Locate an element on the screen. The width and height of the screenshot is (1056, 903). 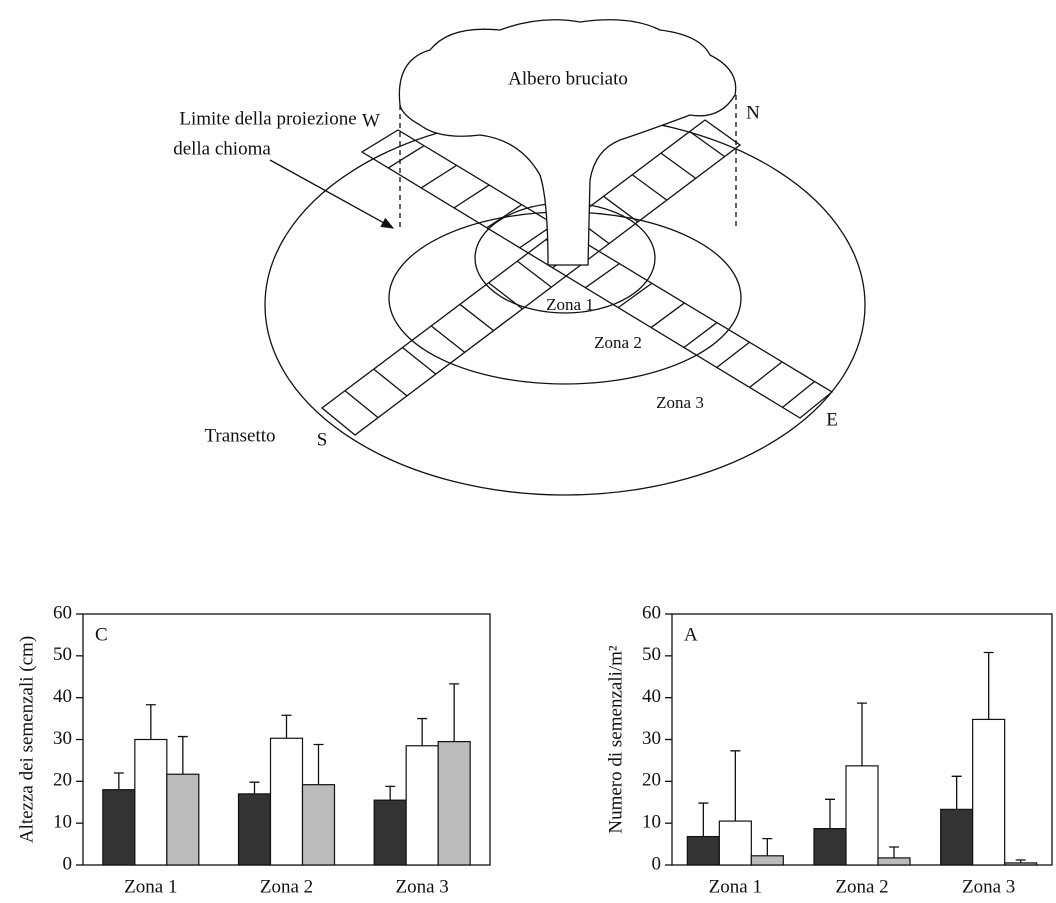
arrow is located at coordinates (332, 194).